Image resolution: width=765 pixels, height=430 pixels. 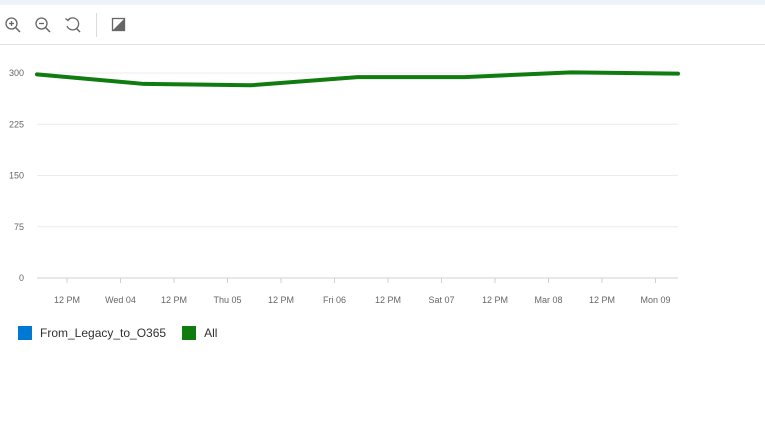 I want to click on chart-toolbar, so click(x=382, y=25).